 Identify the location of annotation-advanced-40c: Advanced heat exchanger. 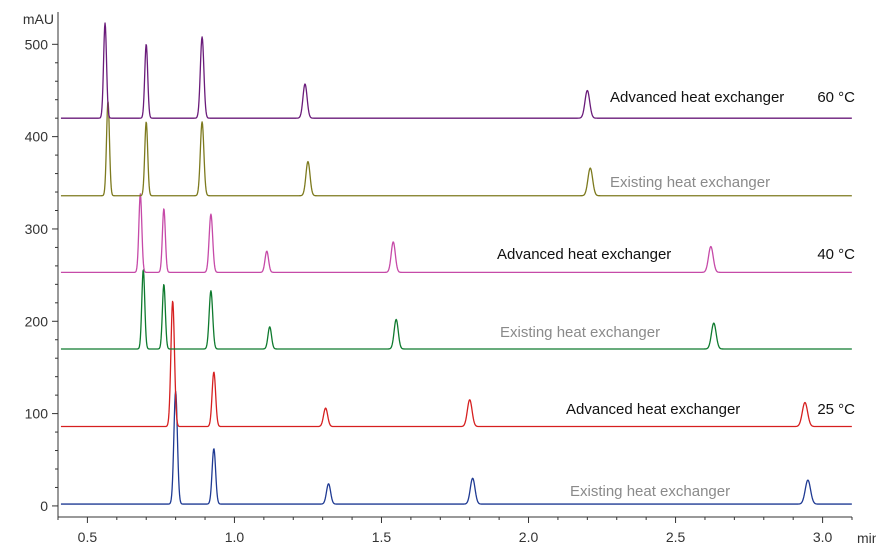
(584, 254).